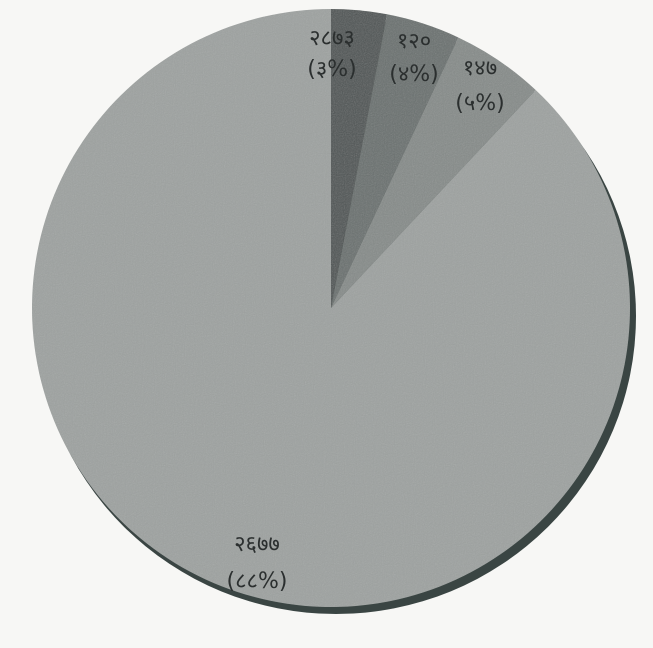  I want to click on slice-percent-label-2: (४%), so click(414, 74).